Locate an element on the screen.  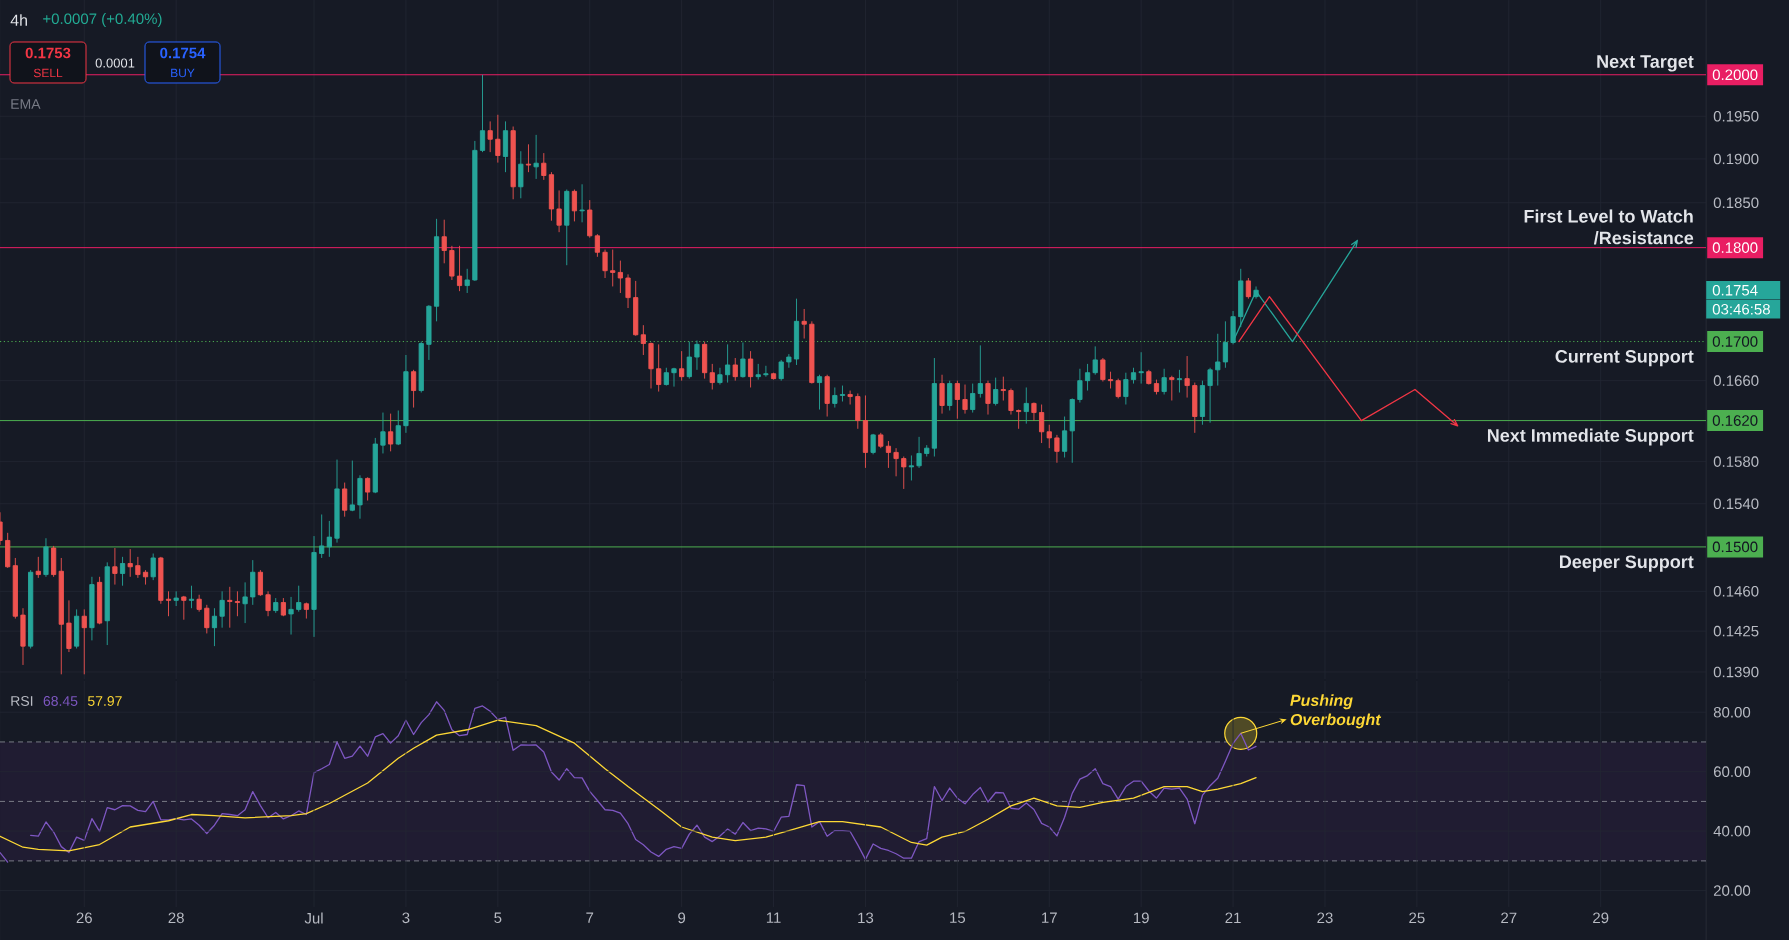
x-tick-label: Jul is located at coordinates (313, 918).